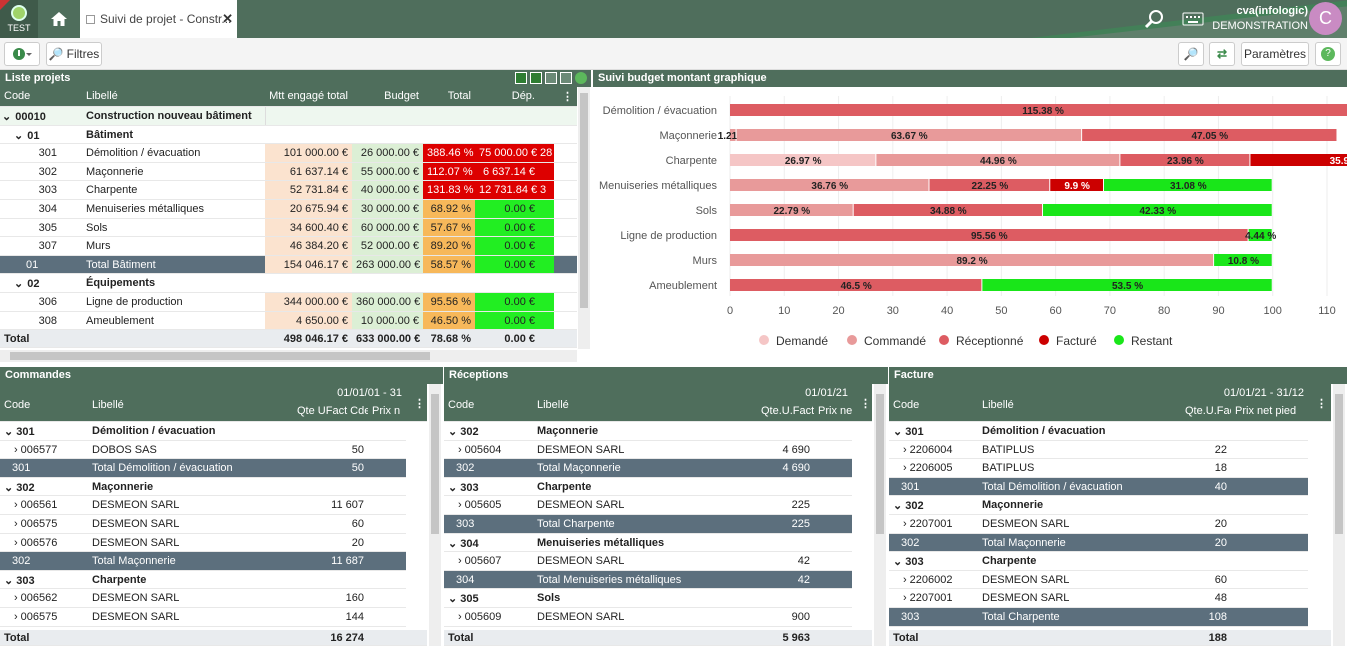  I want to click on table-row: › 2207001 DESMEON SARL 48, so click(1098, 598).